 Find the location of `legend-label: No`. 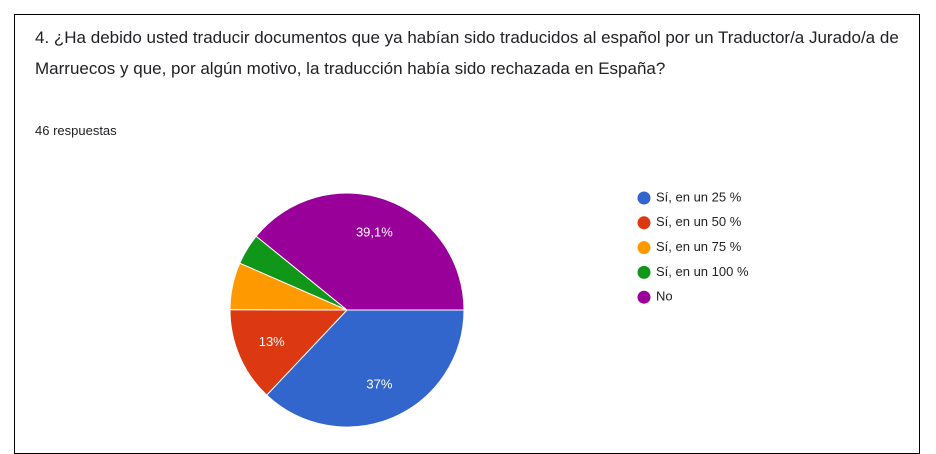

legend-label: No is located at coordinates (664, 296).